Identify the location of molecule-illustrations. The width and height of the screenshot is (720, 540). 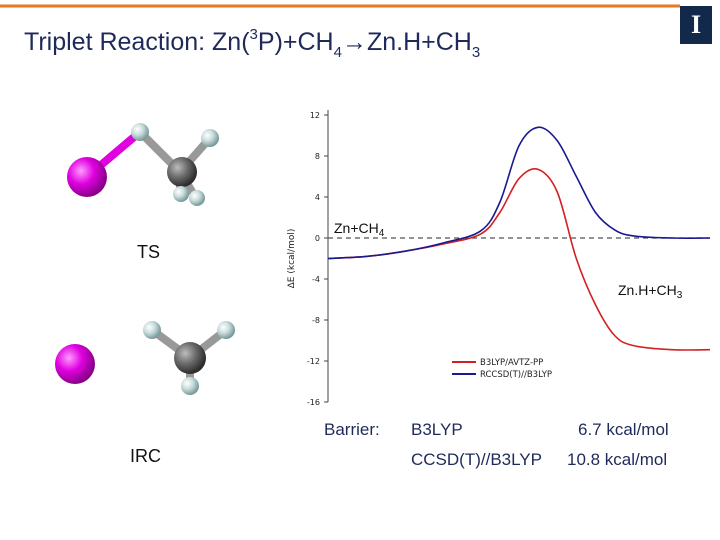
(145, 259).